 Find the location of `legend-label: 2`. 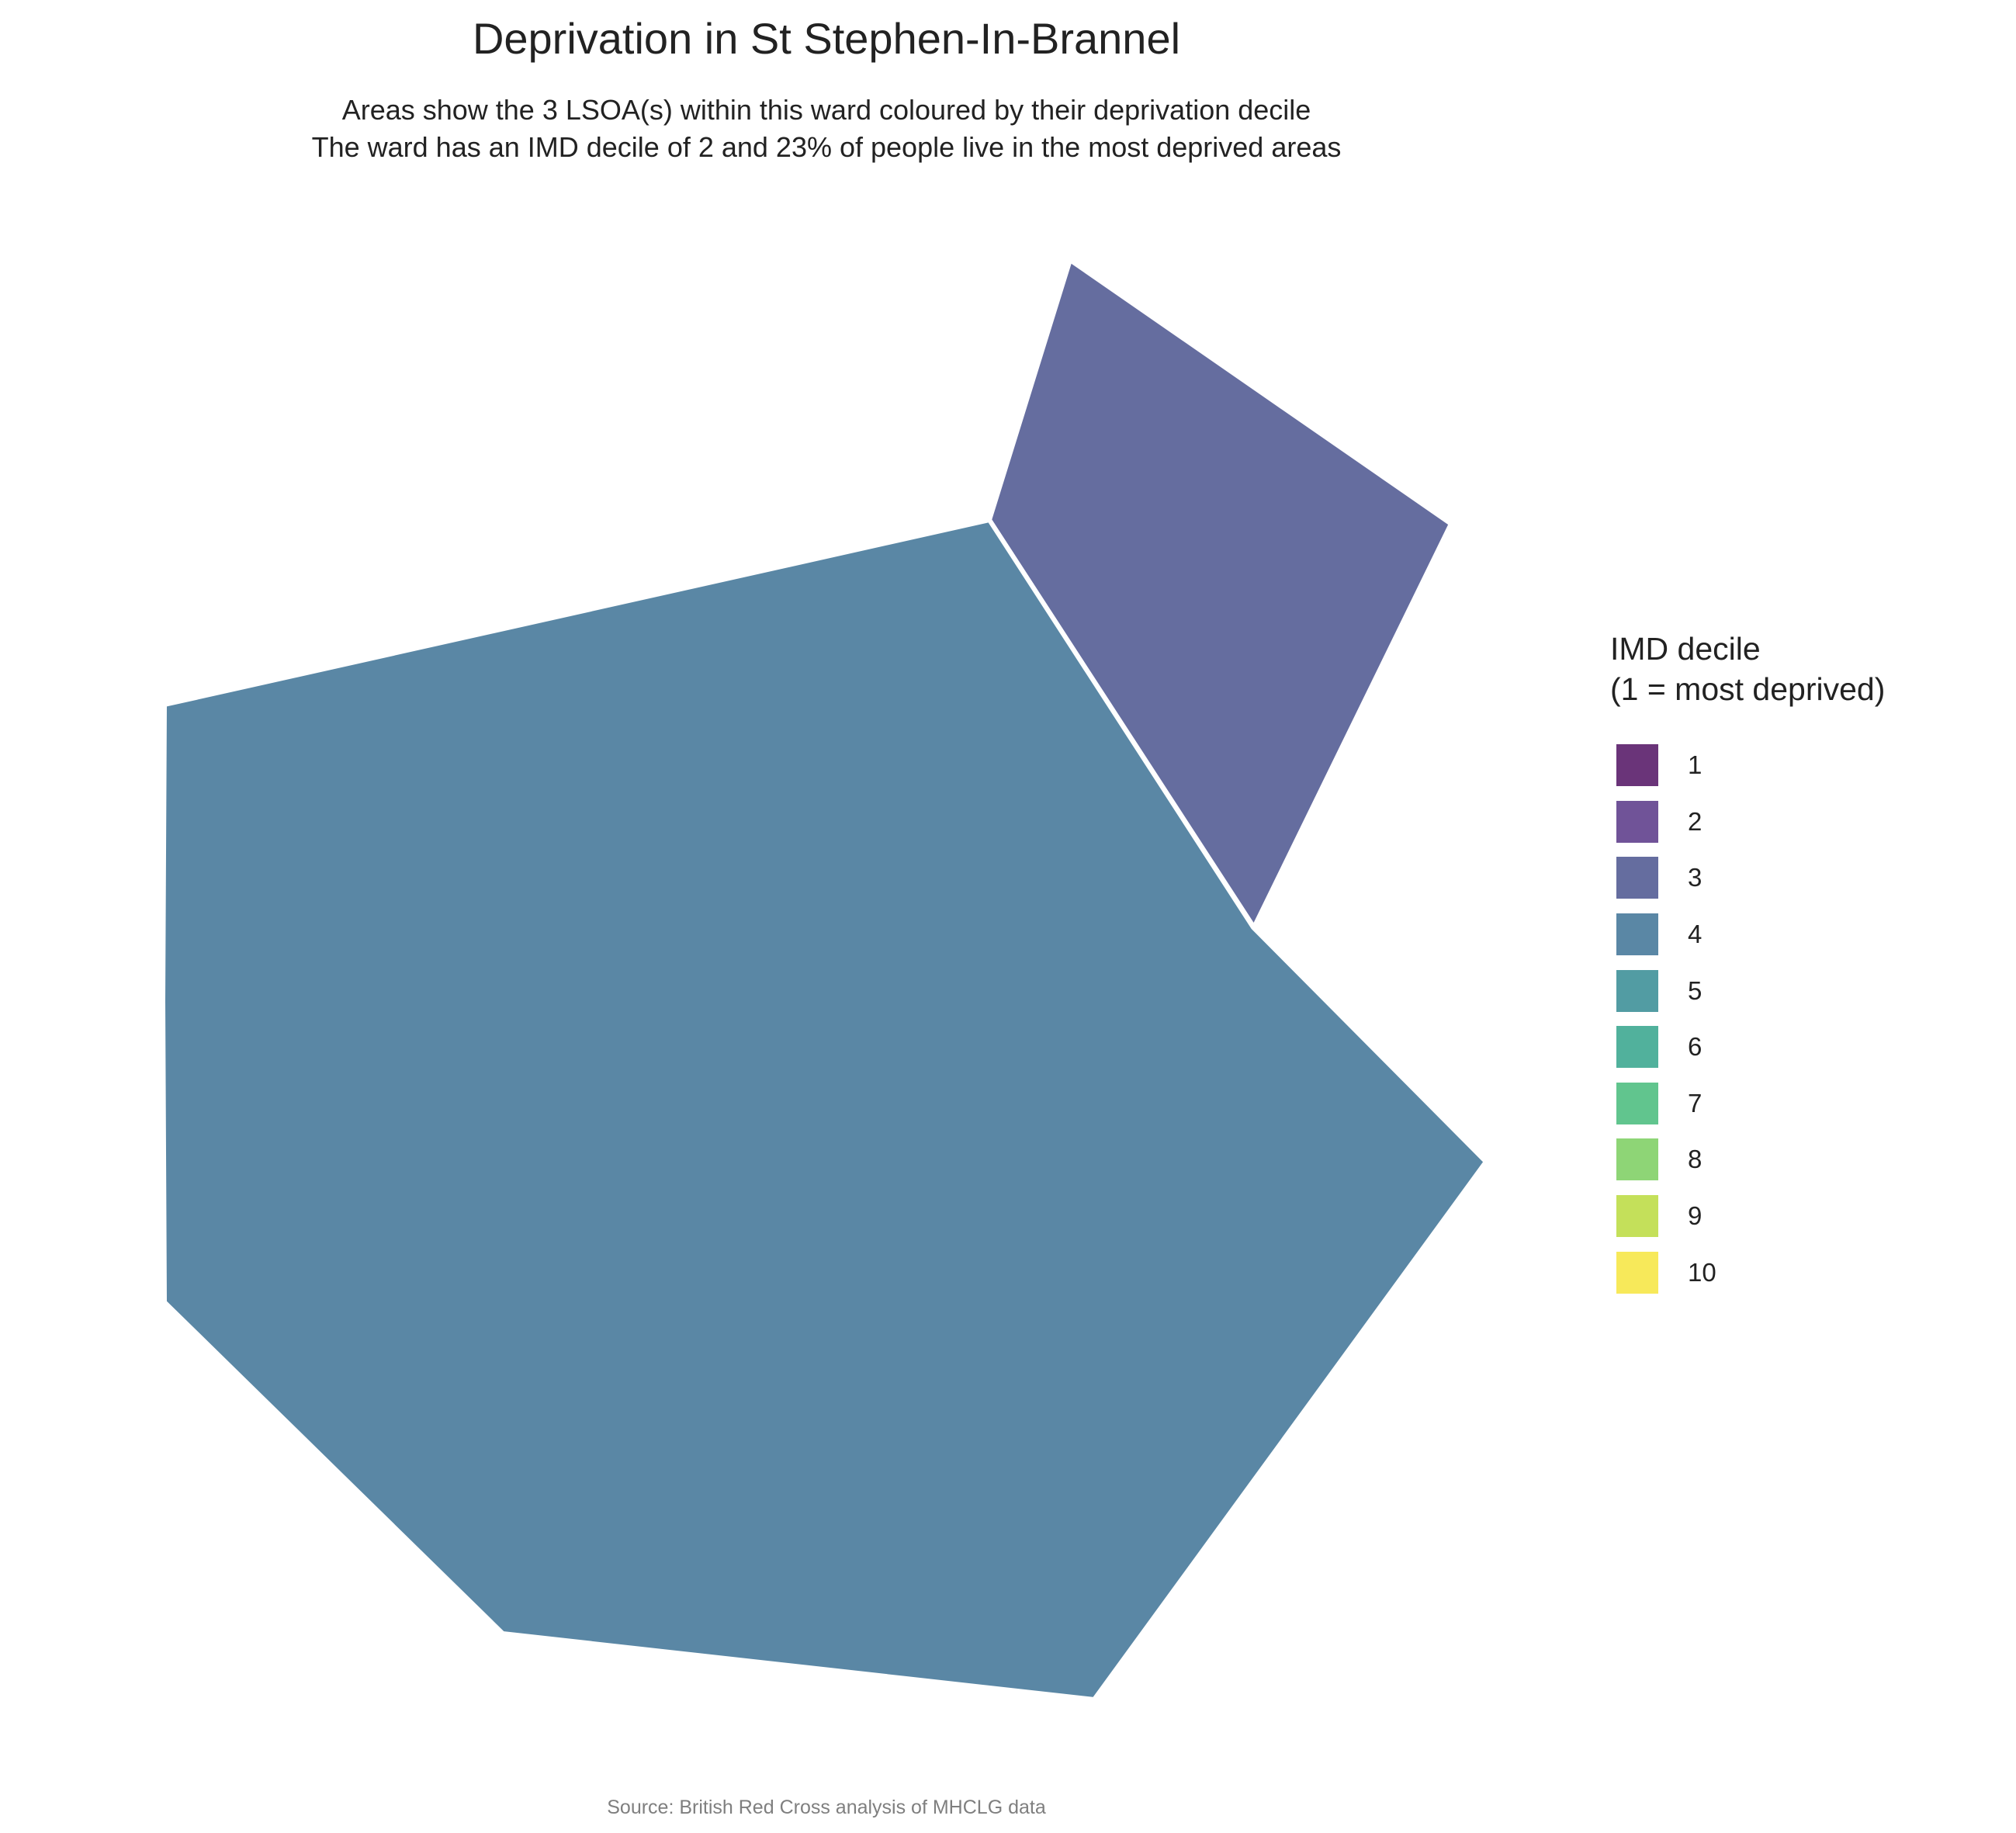

legend-label: 2 is located at coordinates (1696, 821).